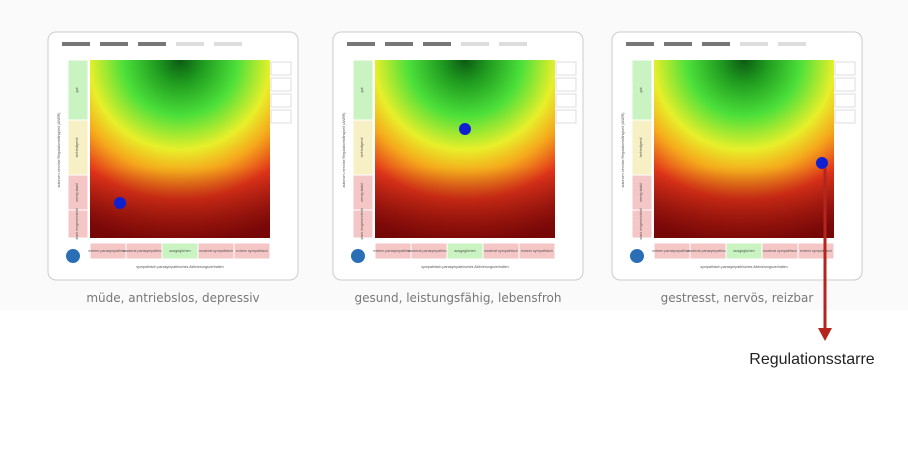  I want to click on caption: gesund, leistungsfähig, lebensfroh, so click(458, 298).